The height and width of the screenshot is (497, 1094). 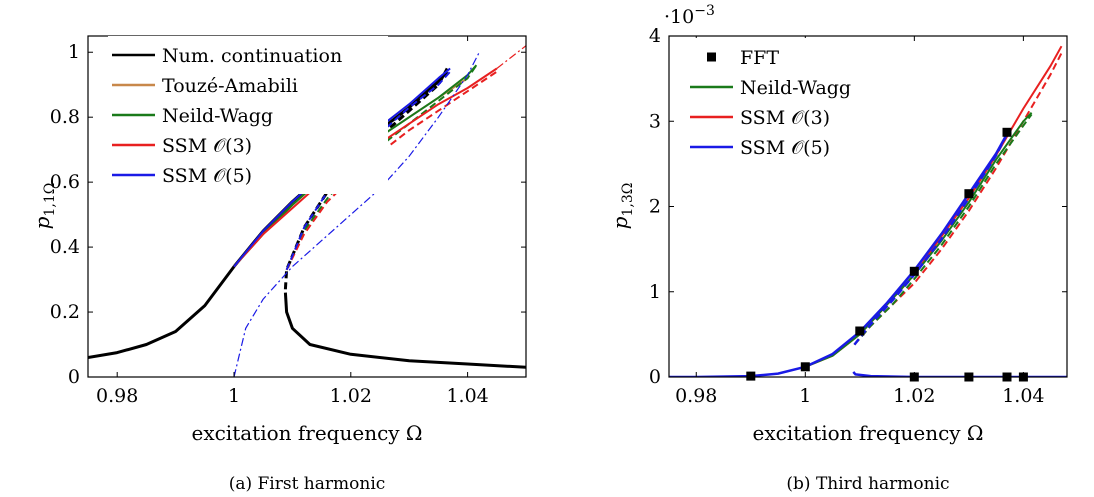 I want to click on chart-a-ytick-label: 0.4, so click(x=65, y=247).